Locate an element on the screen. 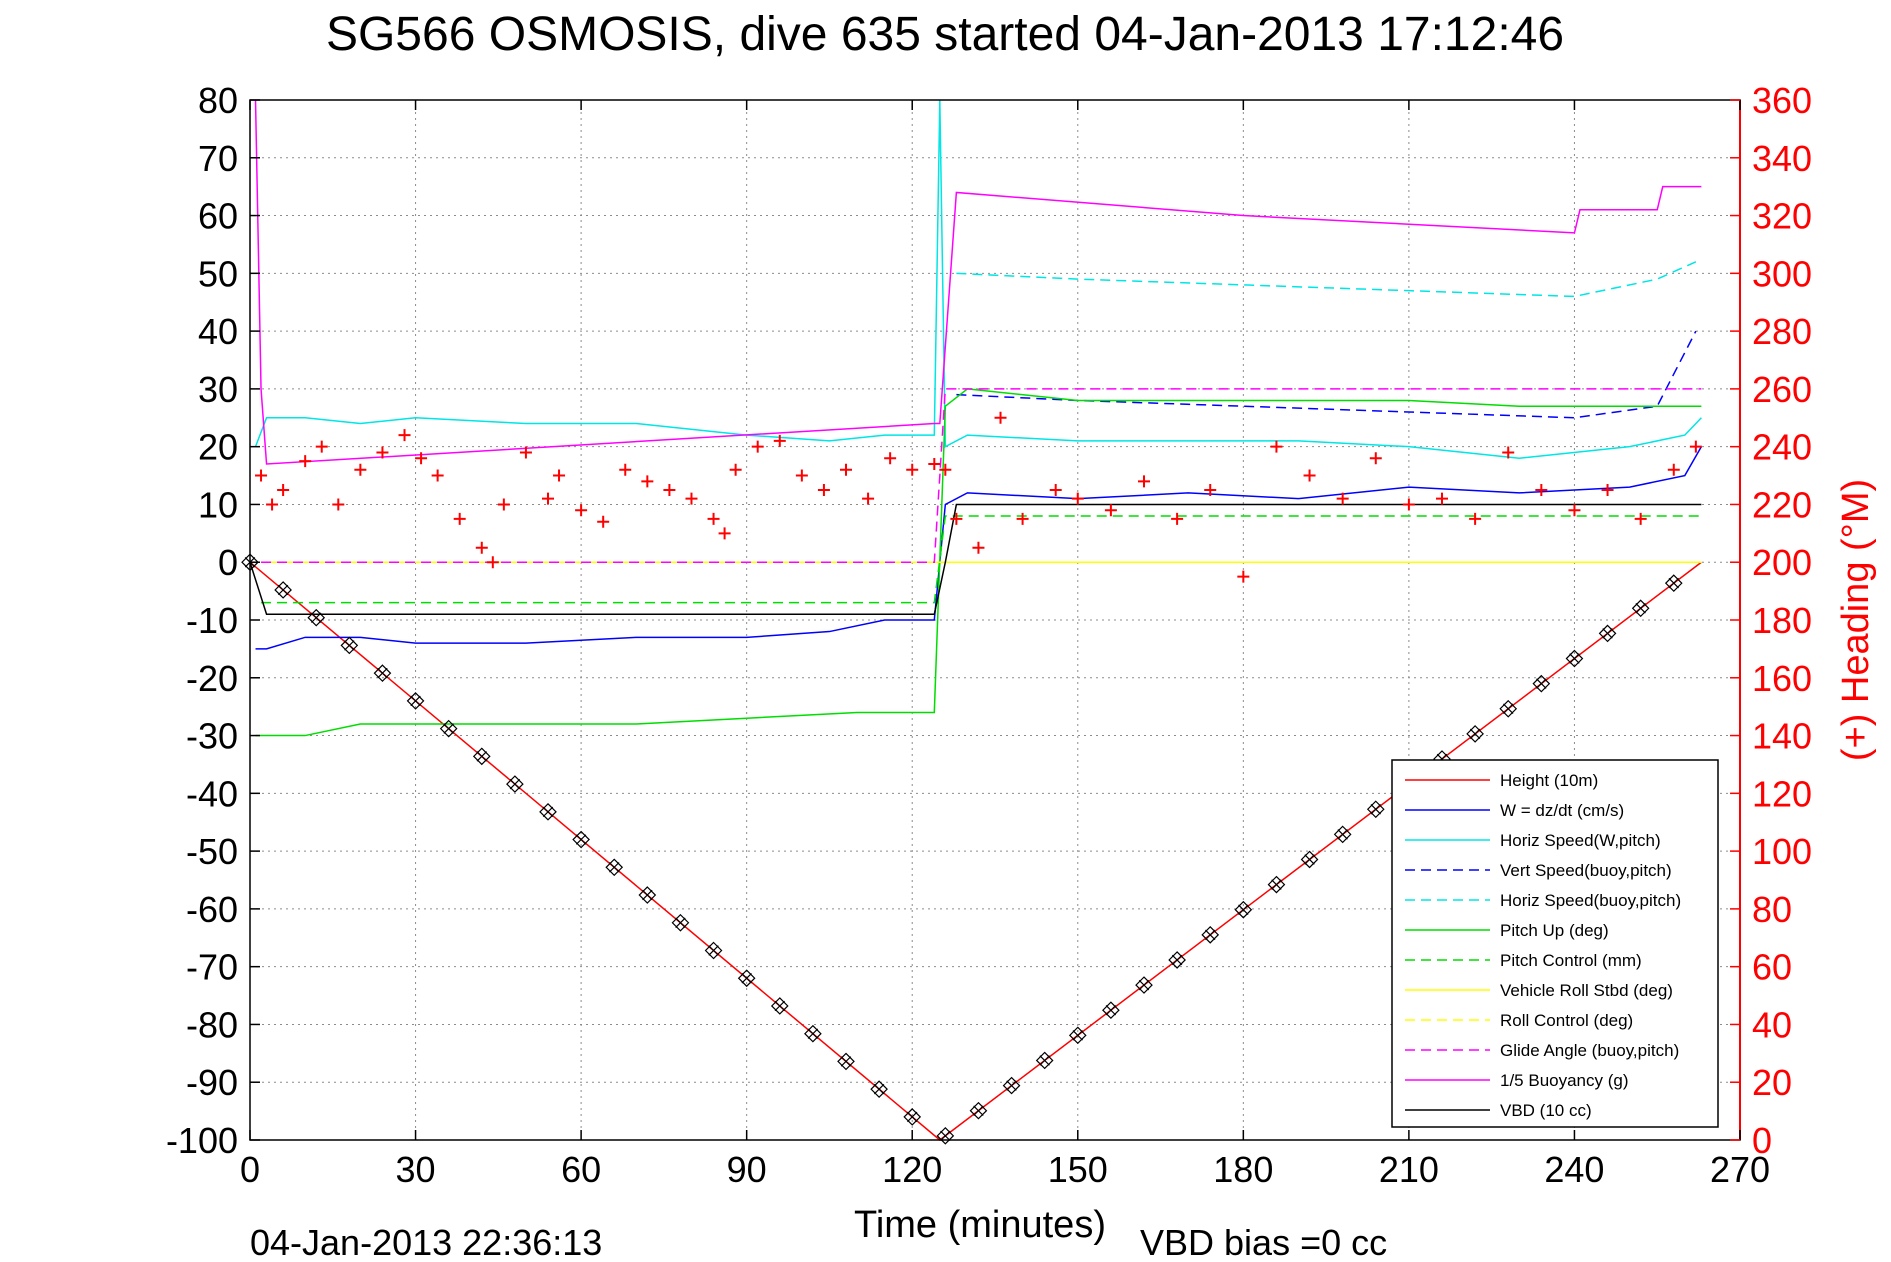  y2-tick-label: 340 is located at coordinates (1782, 158).